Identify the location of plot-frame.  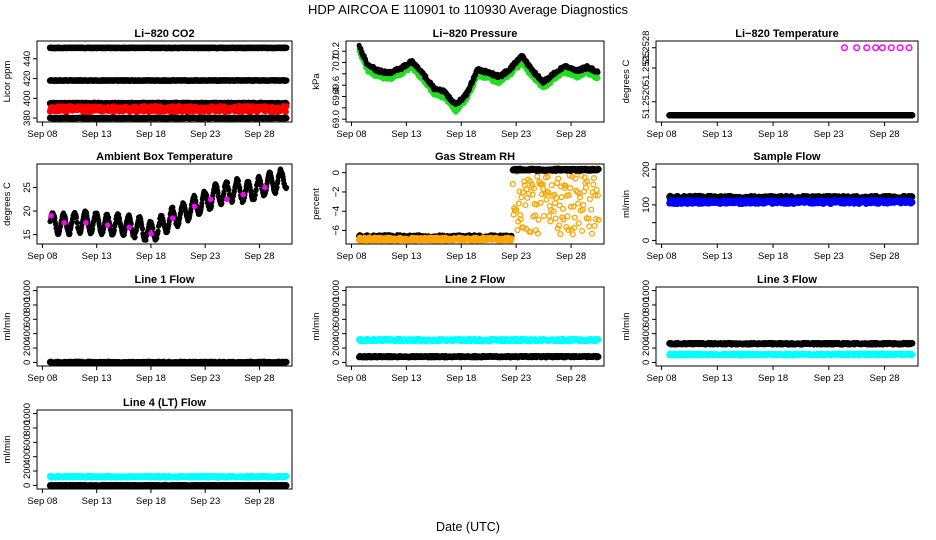
(787, 204).